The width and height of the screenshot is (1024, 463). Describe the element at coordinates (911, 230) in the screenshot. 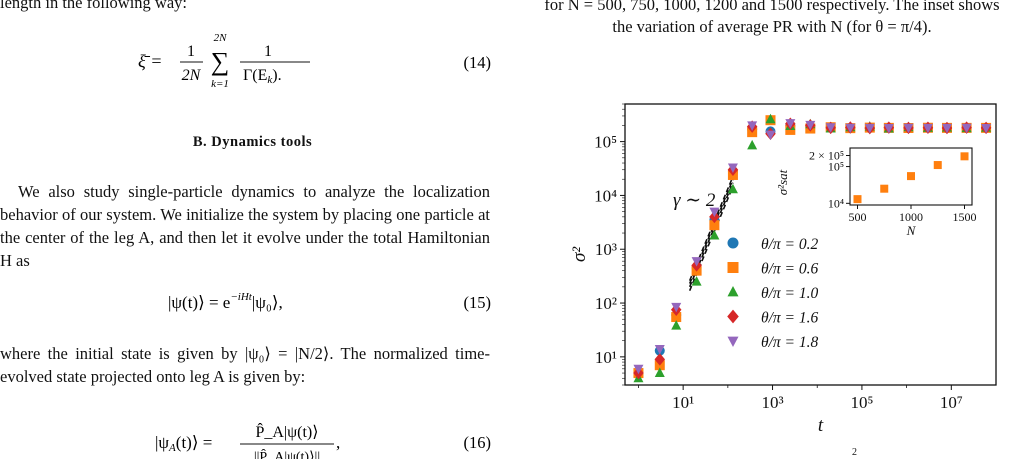

I see `inset-x-axis-label: N` at that location.